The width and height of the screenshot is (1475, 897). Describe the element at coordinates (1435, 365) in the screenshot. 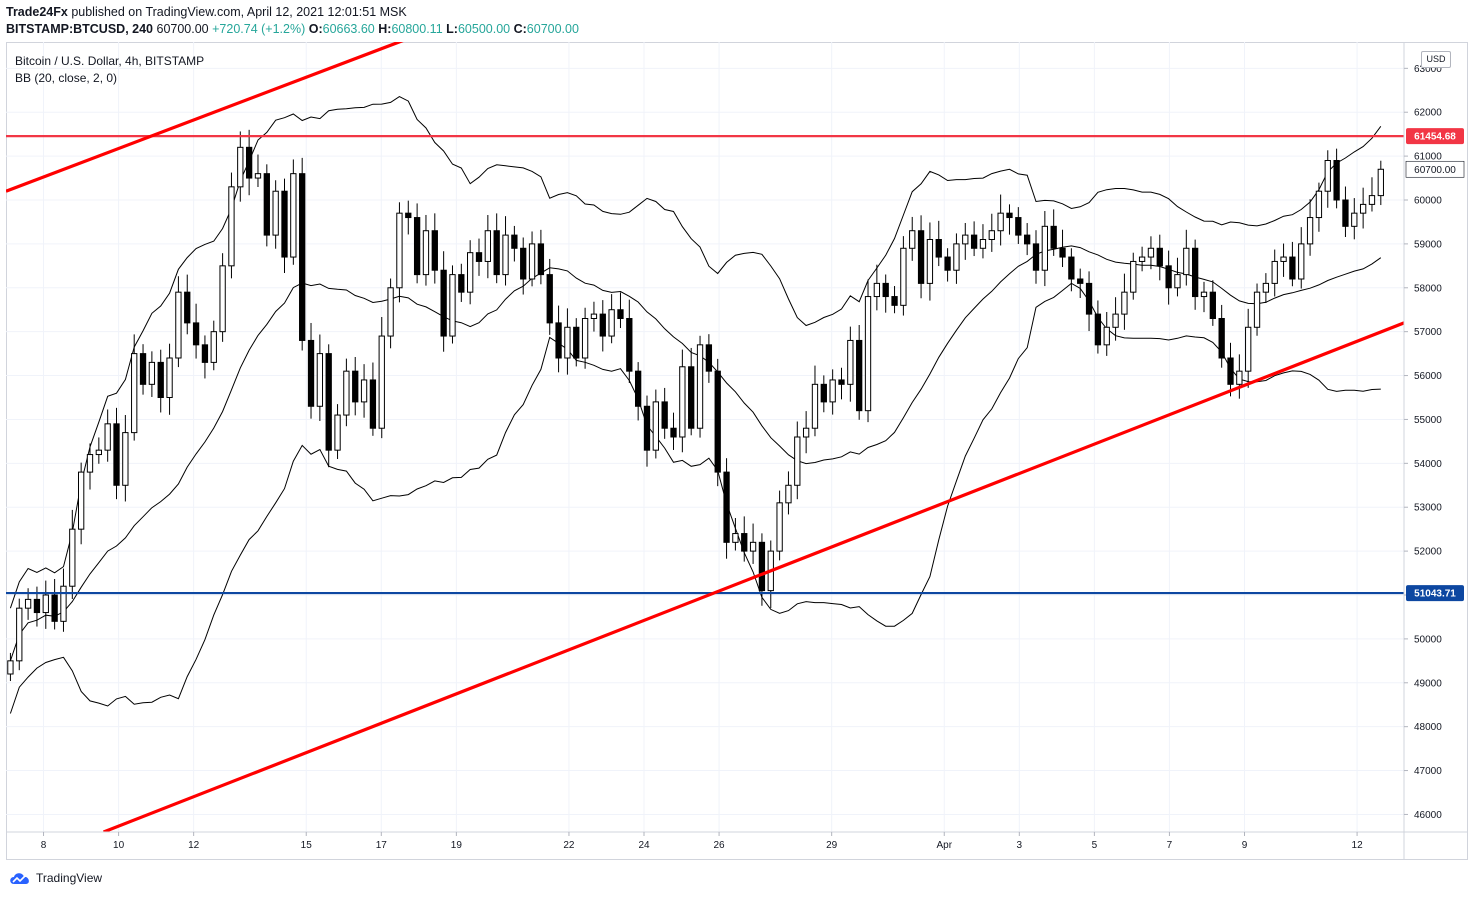

I see `price-tags: 61454.68 51043.71 60700.00` at that location.